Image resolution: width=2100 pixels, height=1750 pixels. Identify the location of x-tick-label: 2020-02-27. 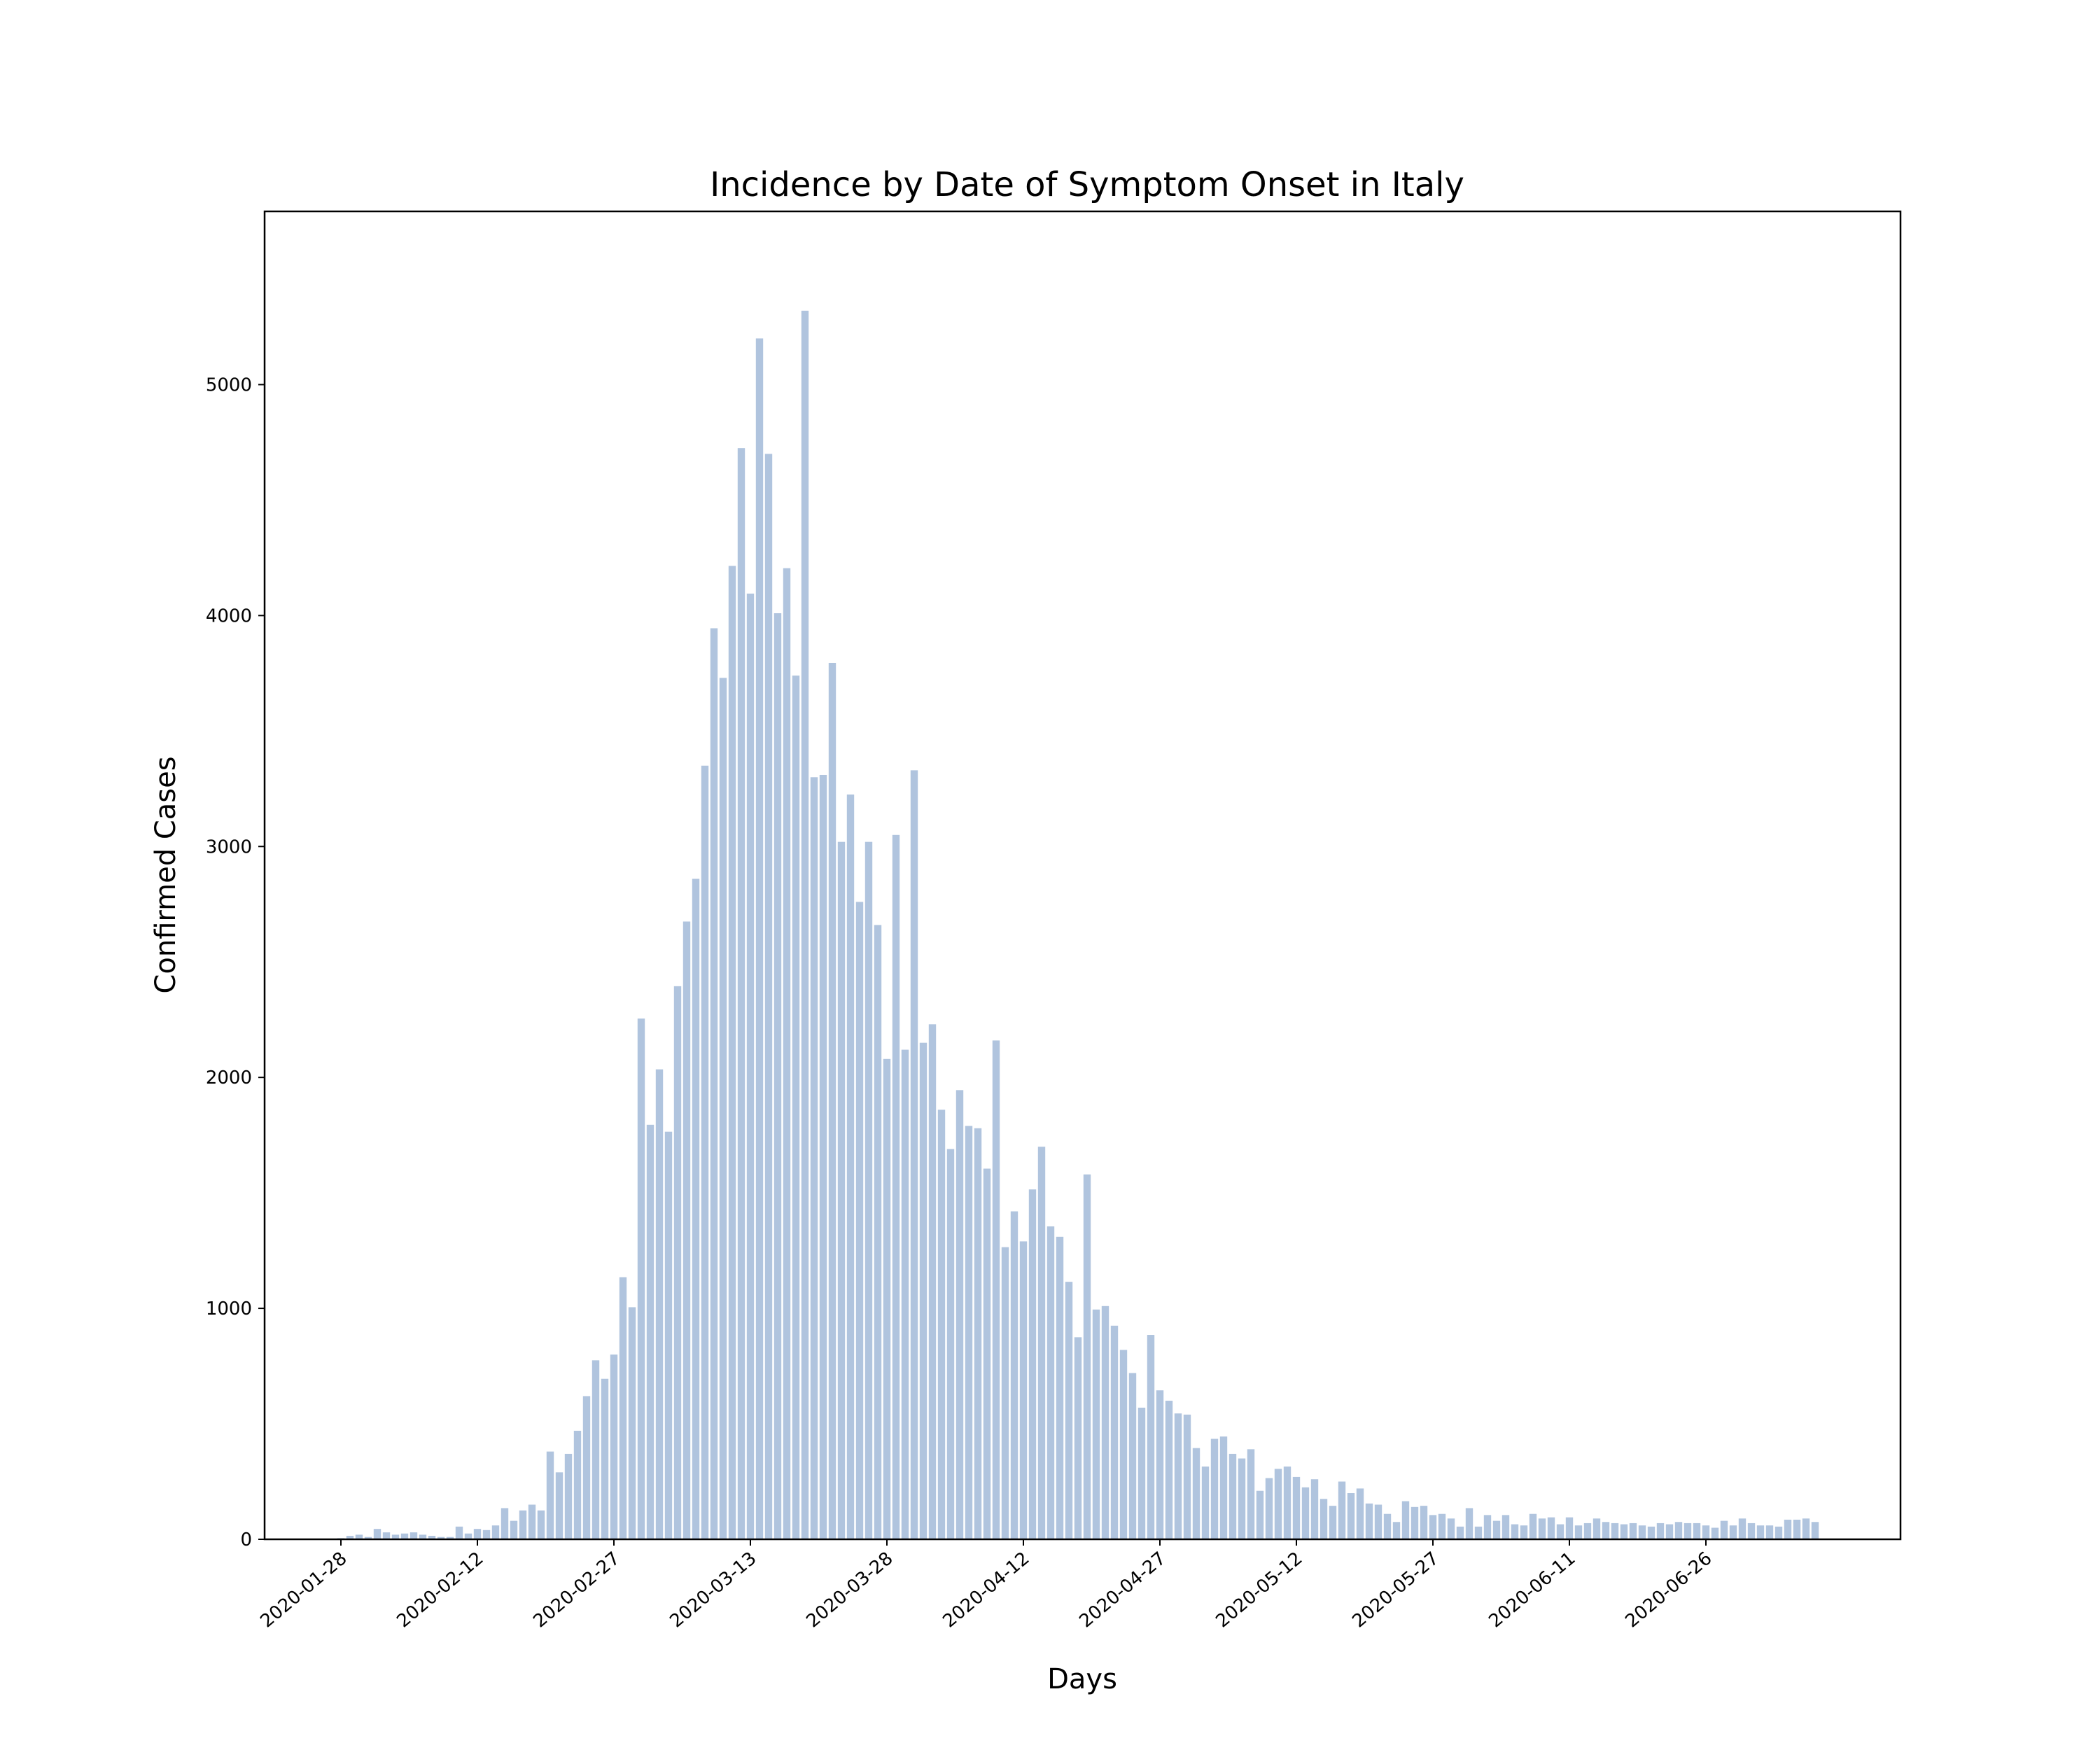
(576, 1590).